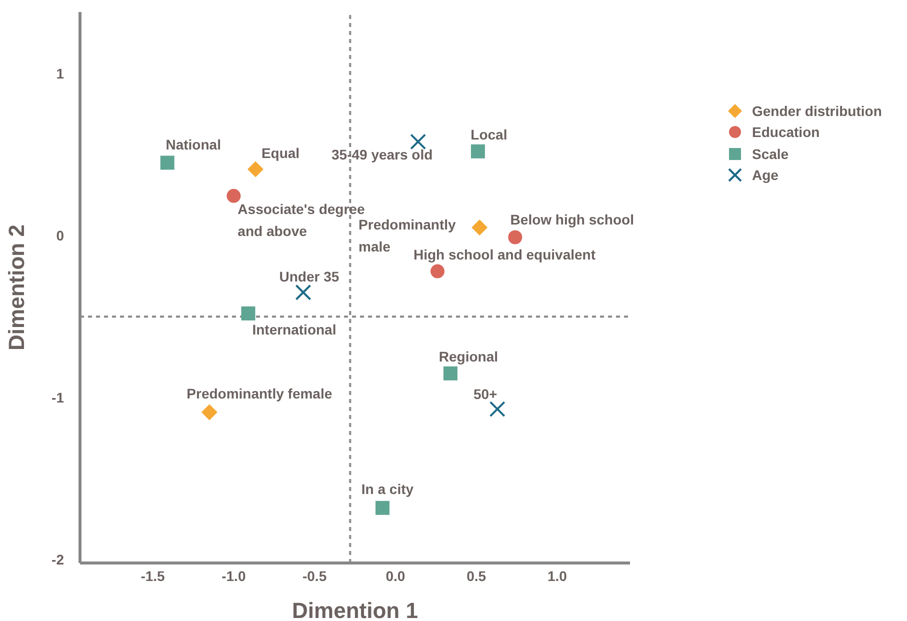 The height and width of the screenshot is (621, 907). What do you see at coordinates (817, 110) in the screenshot?
I see `legend-label: Gender distribution` at bounding box center [817, 110].